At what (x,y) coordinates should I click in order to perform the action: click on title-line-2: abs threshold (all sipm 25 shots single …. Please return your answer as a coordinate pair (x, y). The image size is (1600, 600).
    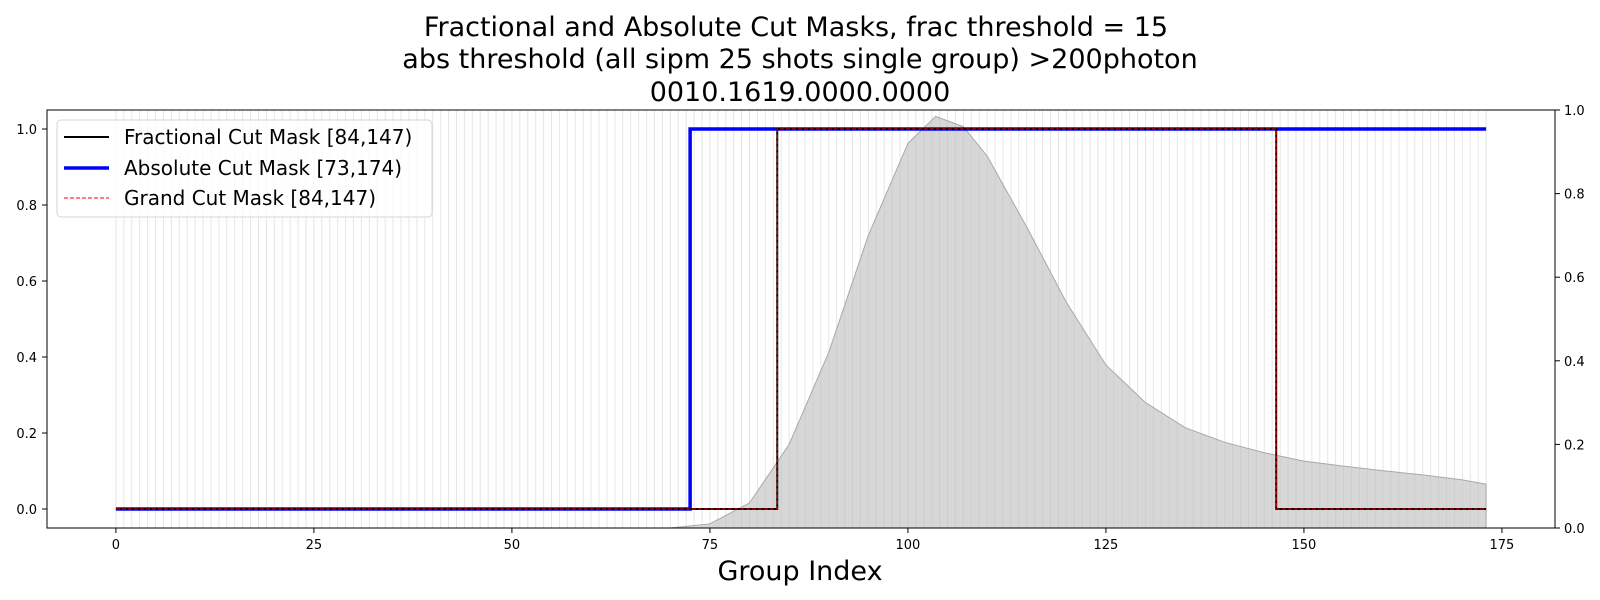
    Looking at the image, I should click on (799, 59).